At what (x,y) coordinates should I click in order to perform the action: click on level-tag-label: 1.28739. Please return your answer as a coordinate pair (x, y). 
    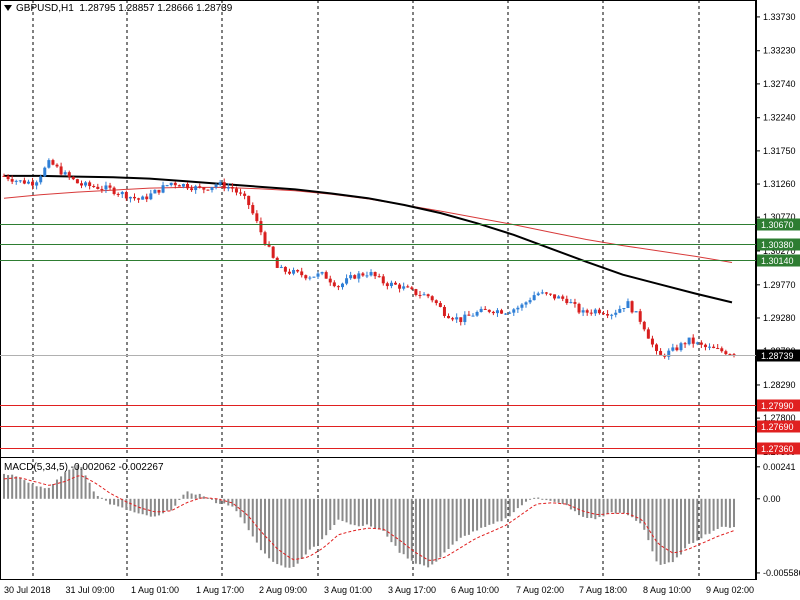
    Looking at the image, I should click on (777, 356).